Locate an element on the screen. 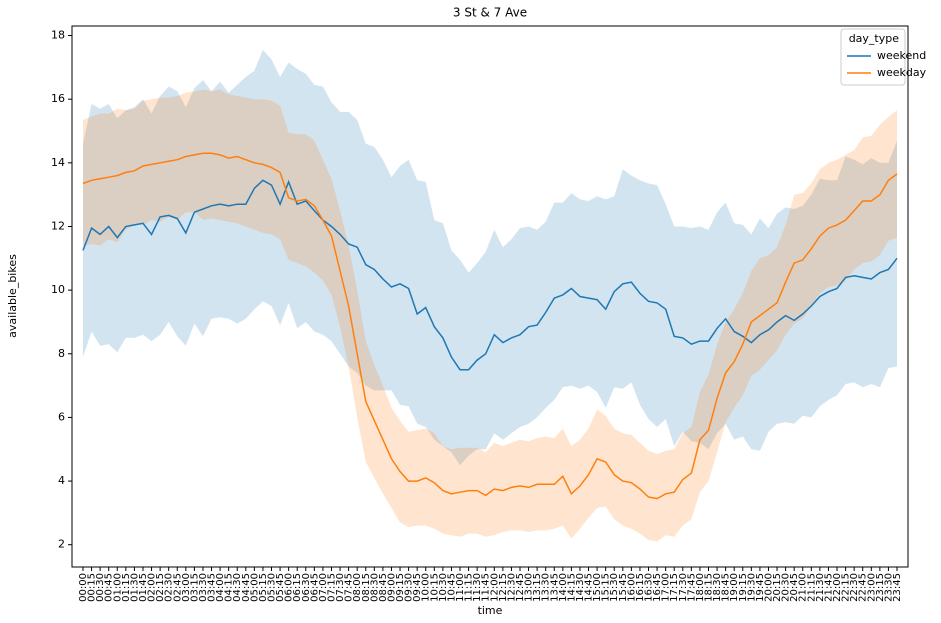 This screenshot has width=941, height=623. x-tick-label: 21:00 is located at coordinates (803, 587).